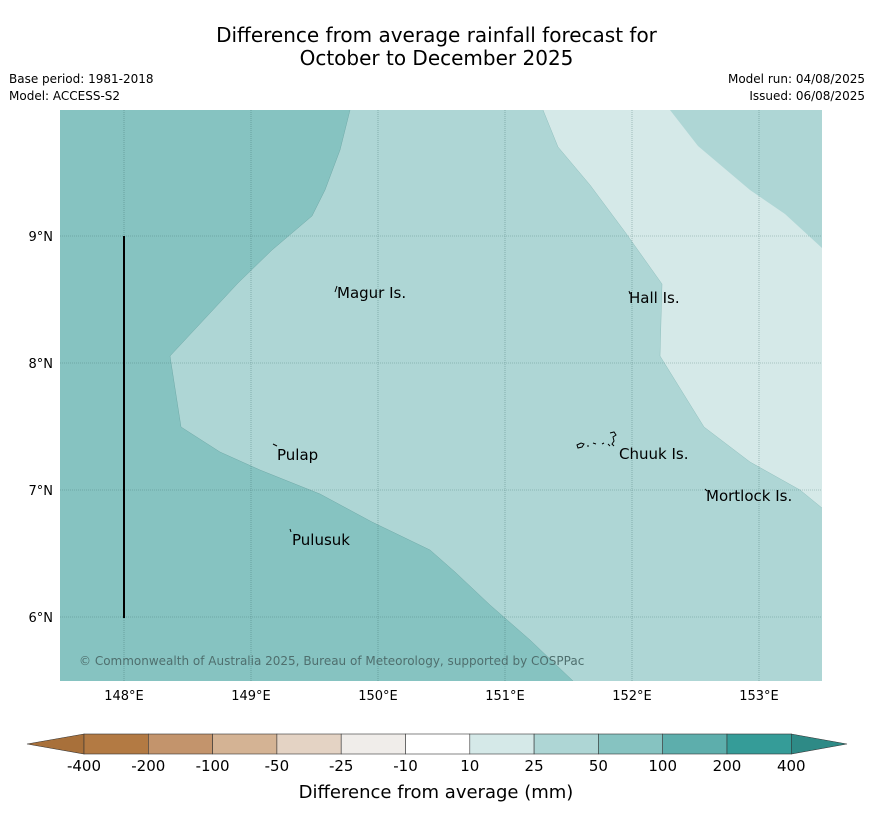 This screenshot has height=816, width=873. Describe the element at coordinates (41, 237) in the screenshot. I see `lat-tick: 9°N` at that location.